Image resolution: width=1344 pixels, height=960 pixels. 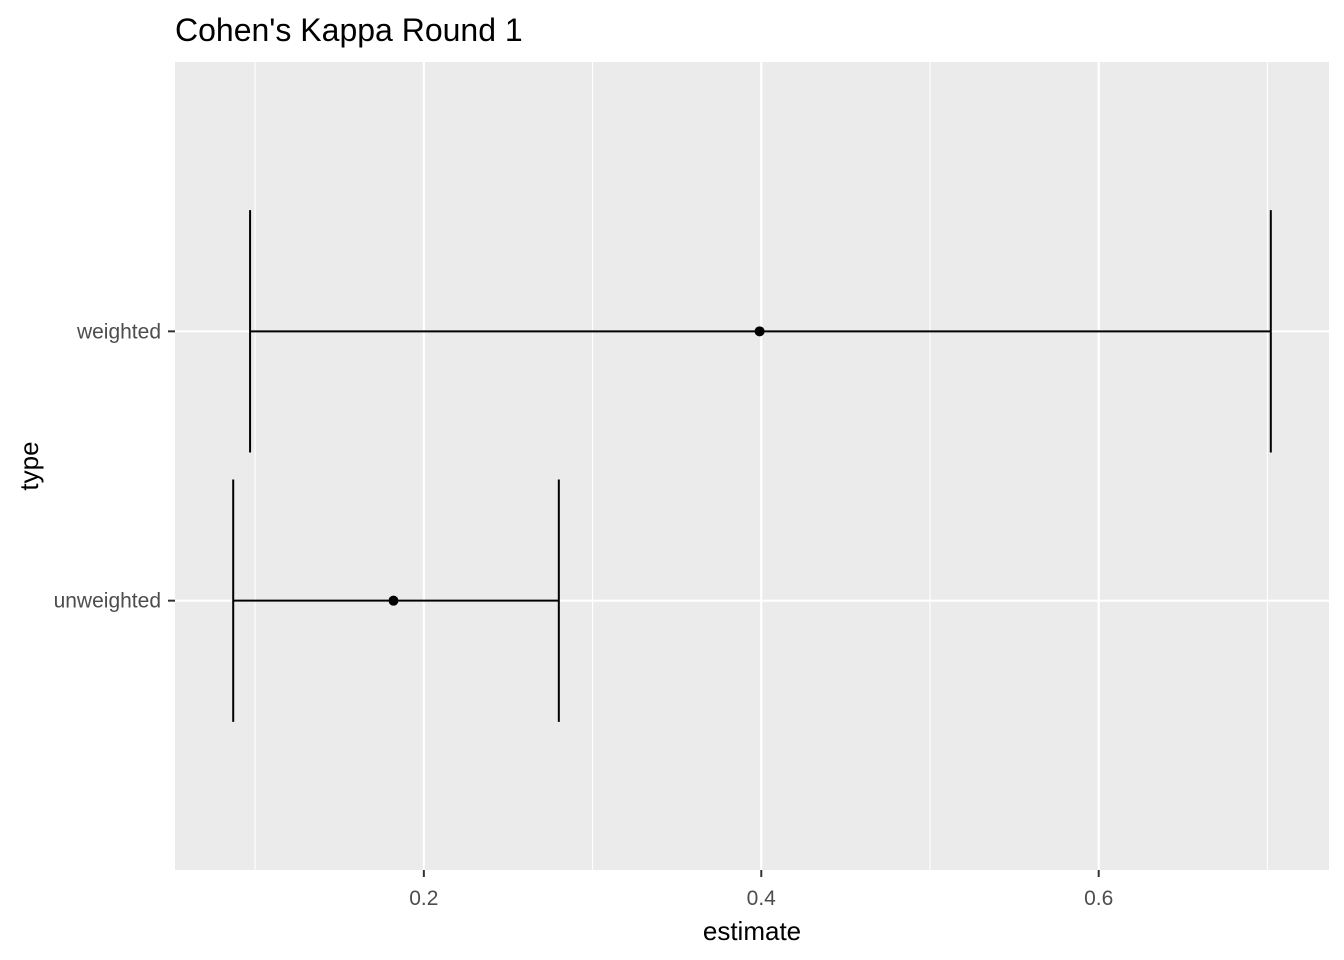 What do you see at coordinates (29, 465) in the screenshot?
I see `y-axis-title: type` at bounding box center [29, 465].